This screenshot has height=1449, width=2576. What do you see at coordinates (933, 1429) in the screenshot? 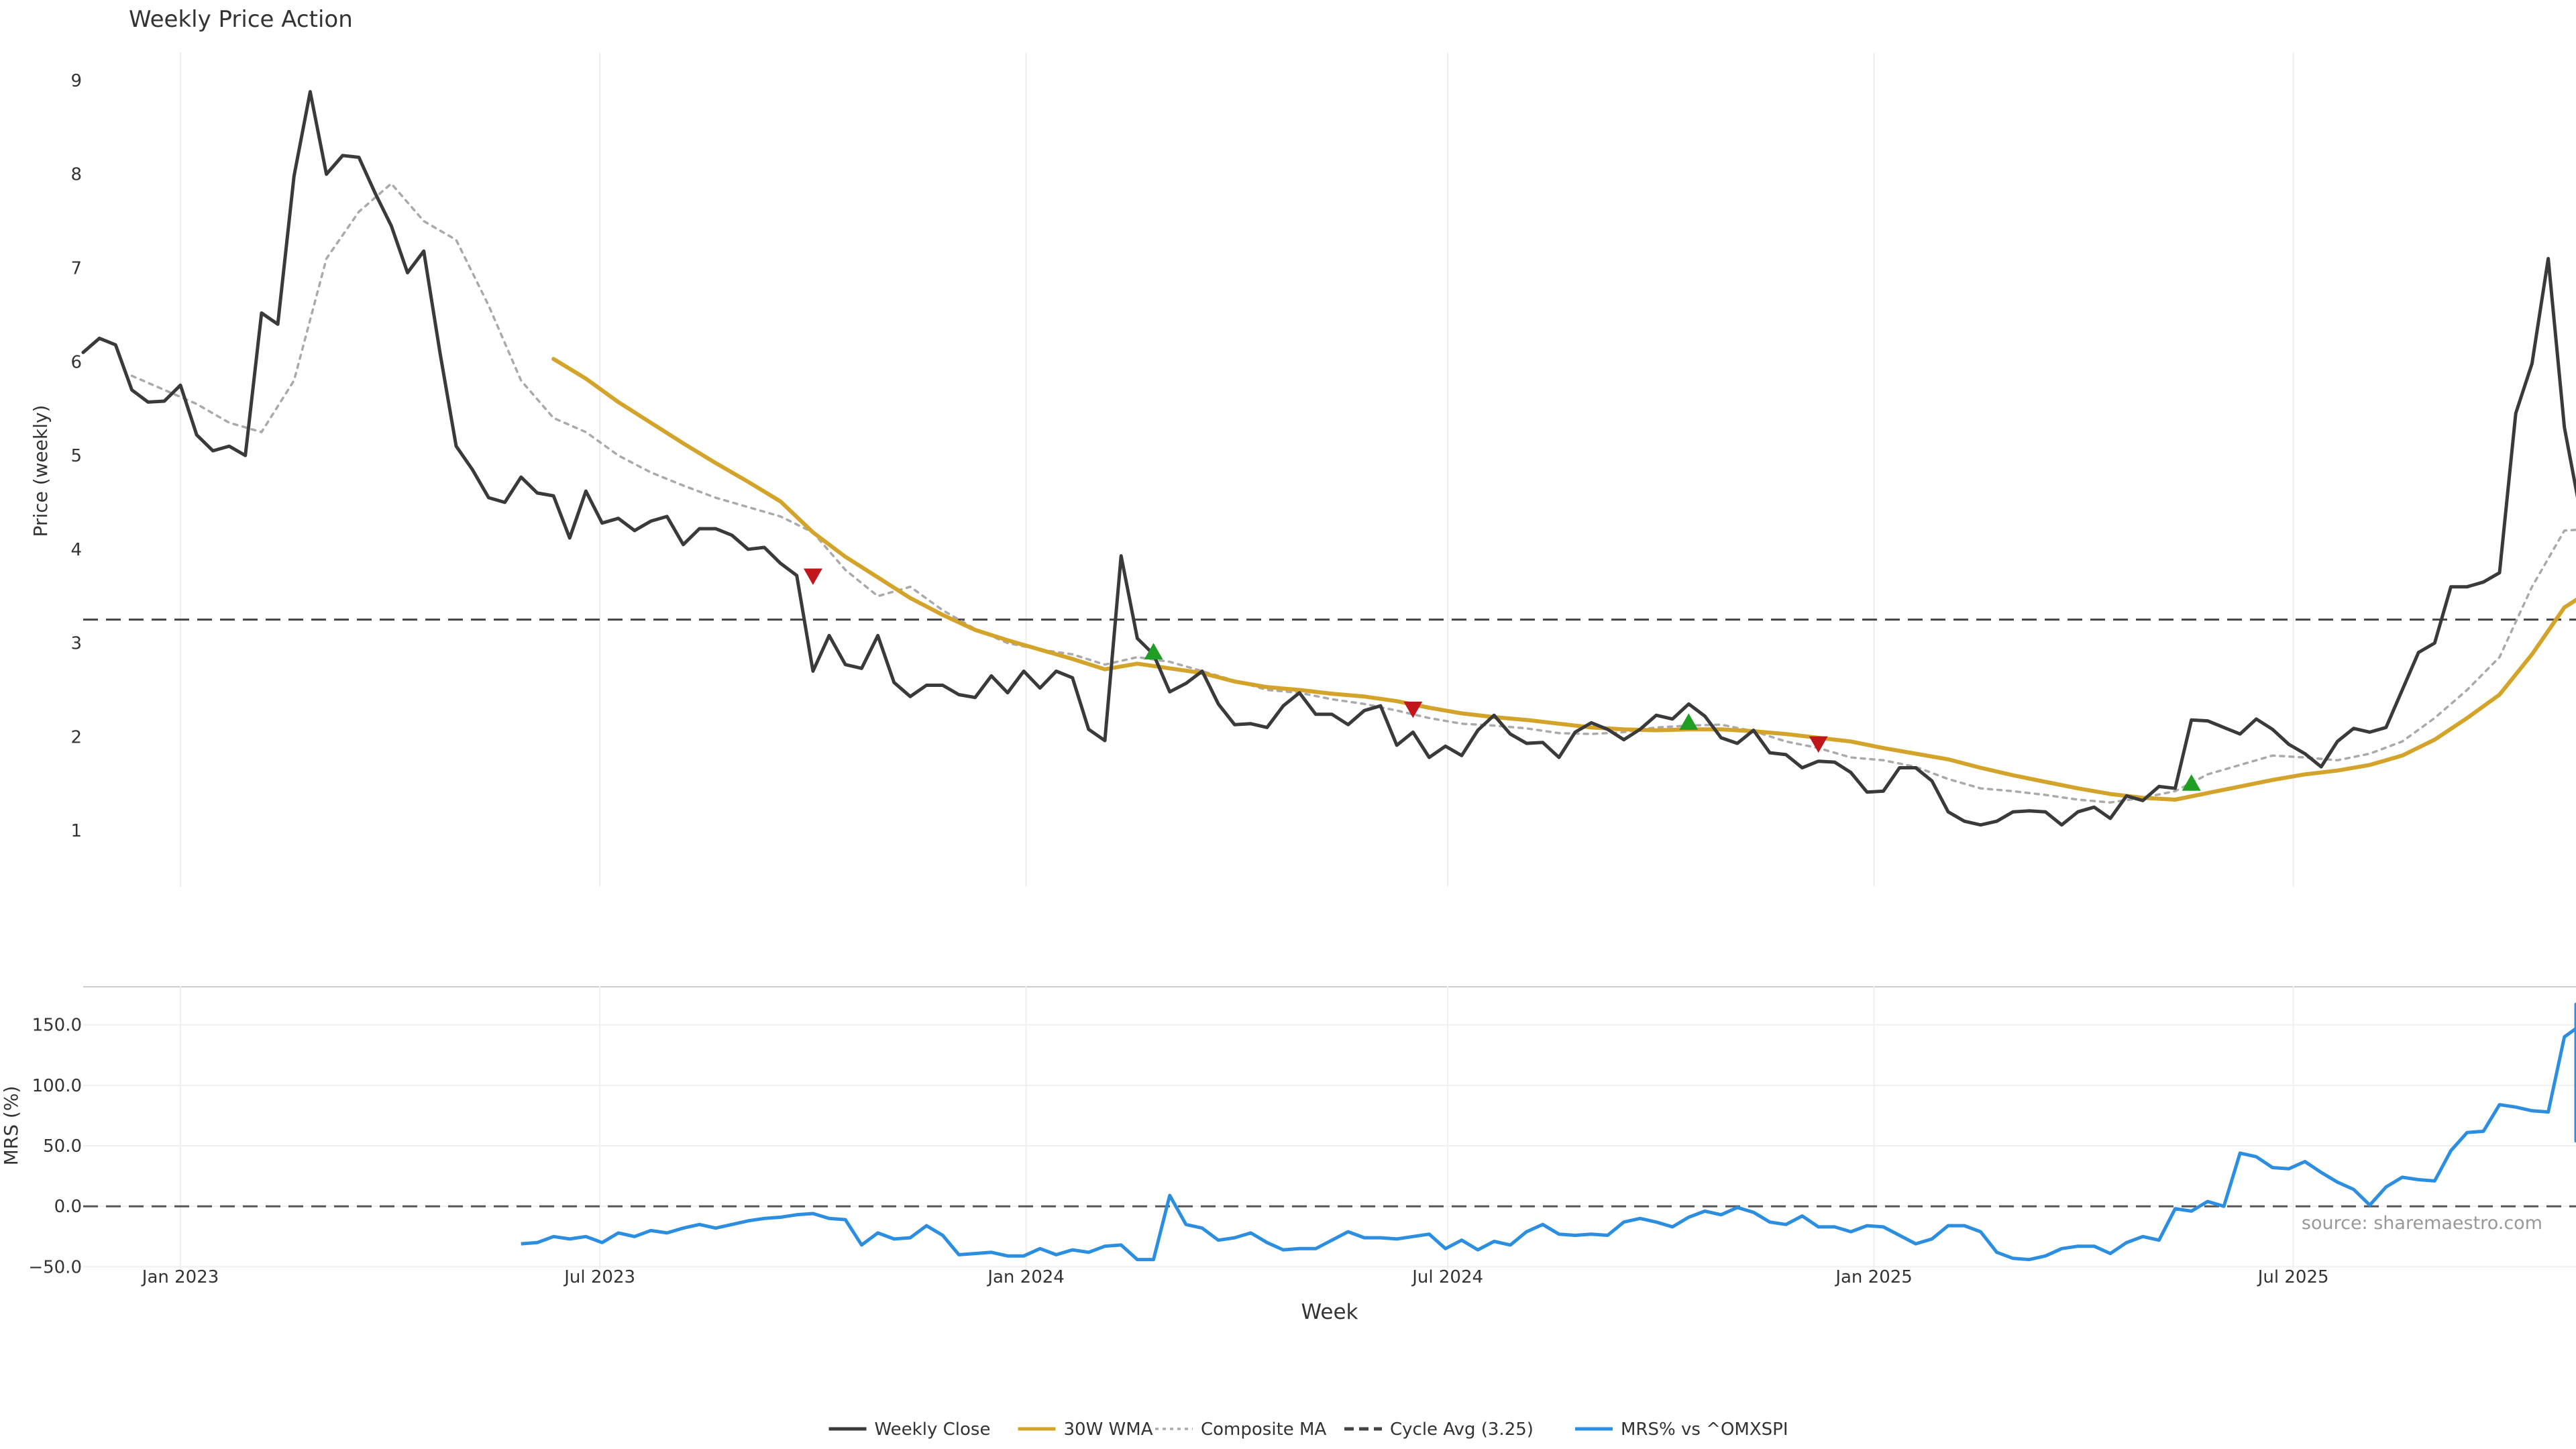
I see `legend-label: Weekly Close` at bounding box center [933, 1429].